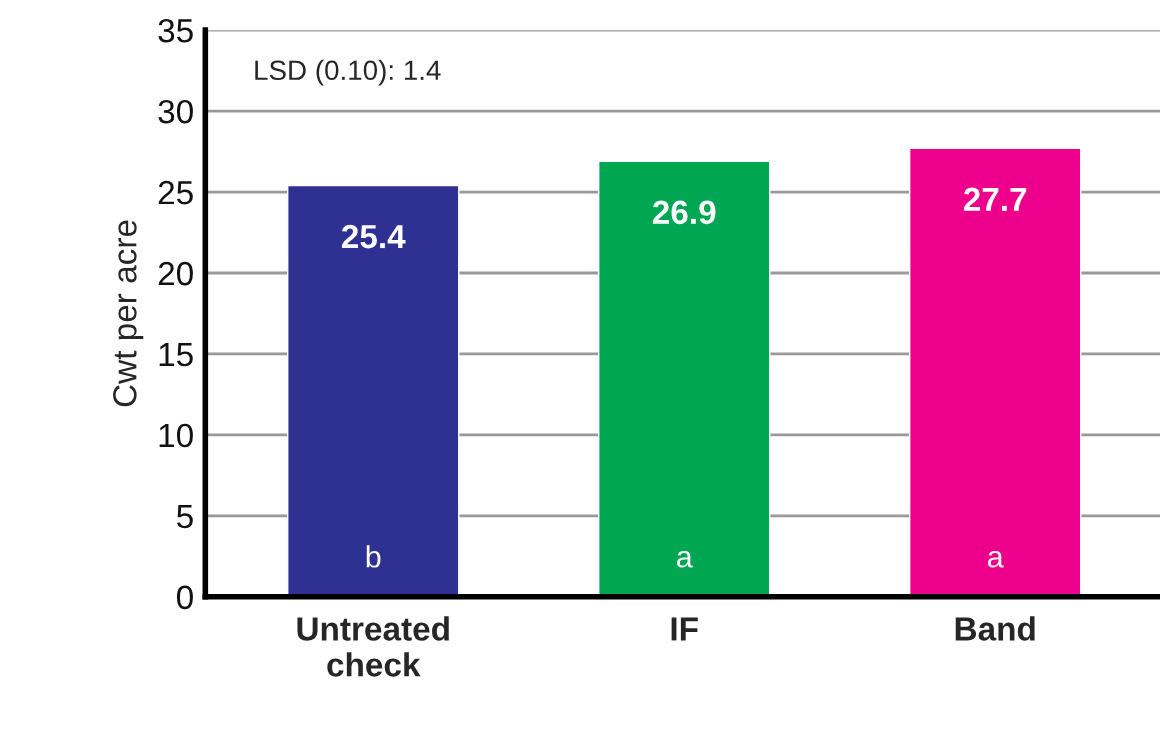 This screenshot has height=735, width=1160. I want to click on data-label: 27.7, so click(995, 199).